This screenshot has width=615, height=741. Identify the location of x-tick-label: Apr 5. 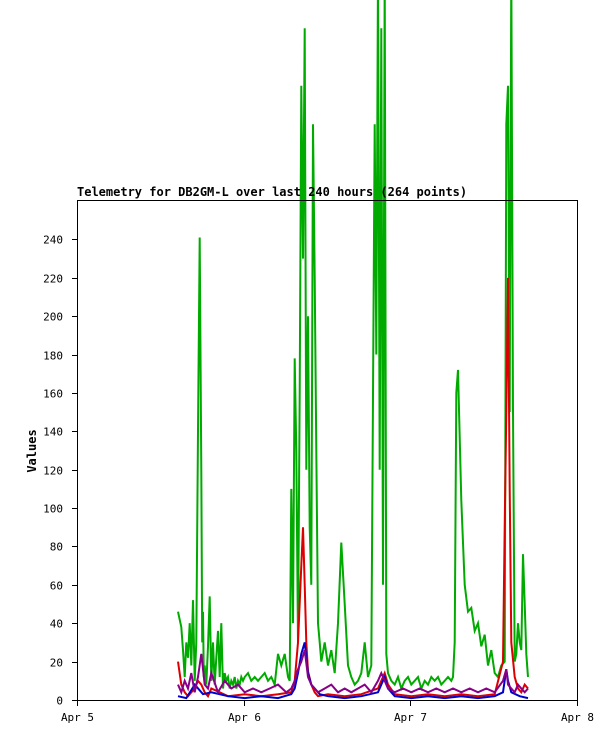
(77, 717).